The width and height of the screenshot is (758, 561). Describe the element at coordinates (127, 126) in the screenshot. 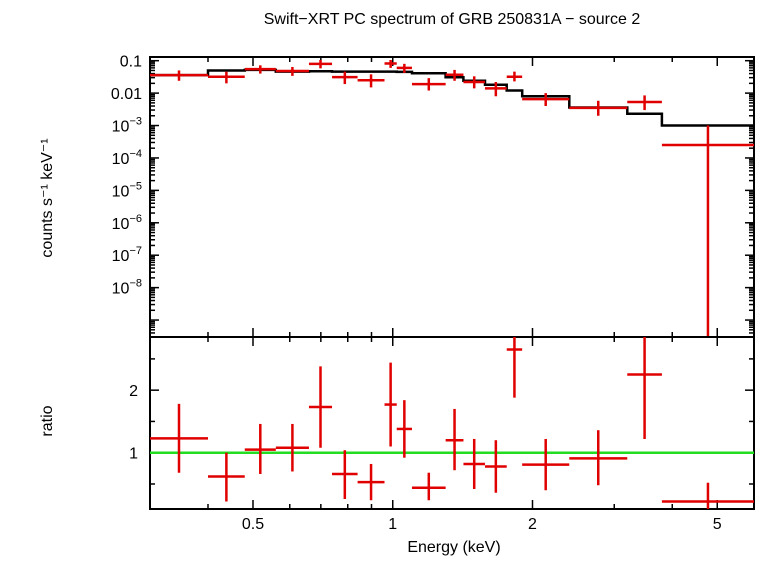

I see `spectrum-y-tick-label: 10⁻³` at that location.